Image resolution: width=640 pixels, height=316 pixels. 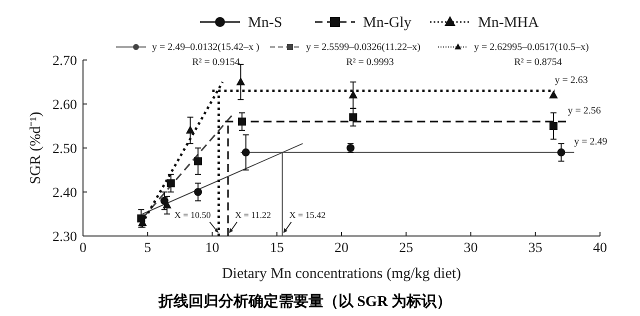 I want to click on legend-label: y = 2.5599–0.0326(11.22–x), so click(x=363, y=47).